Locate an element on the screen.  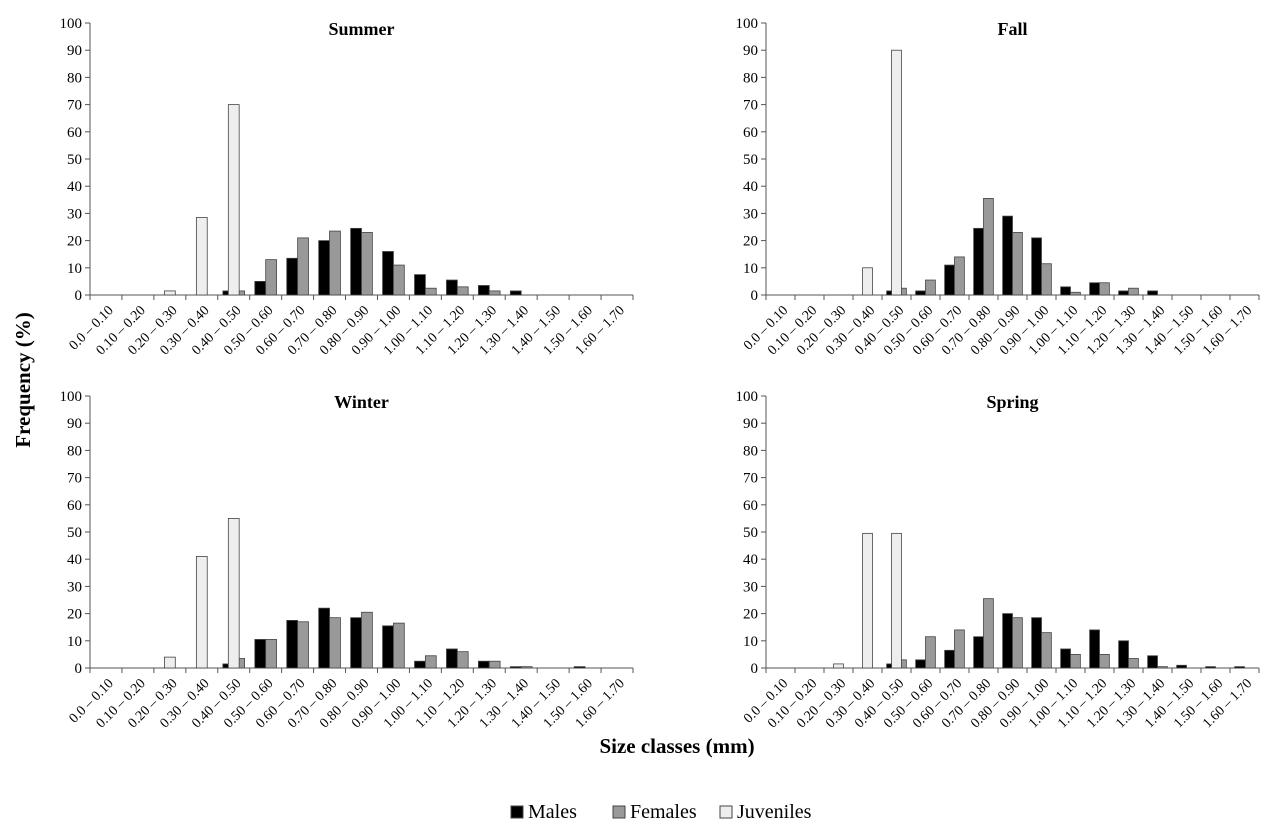
legend-label-females: Females is located at coordinates (663, 812).